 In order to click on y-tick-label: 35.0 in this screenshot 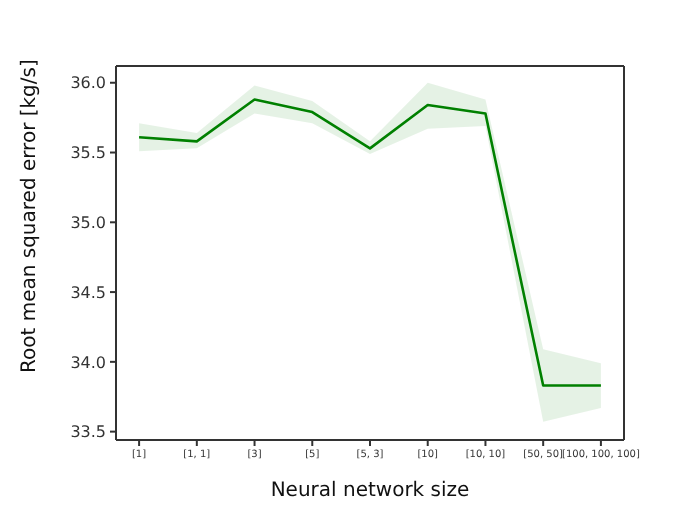, I will do `click(88, 222)`.